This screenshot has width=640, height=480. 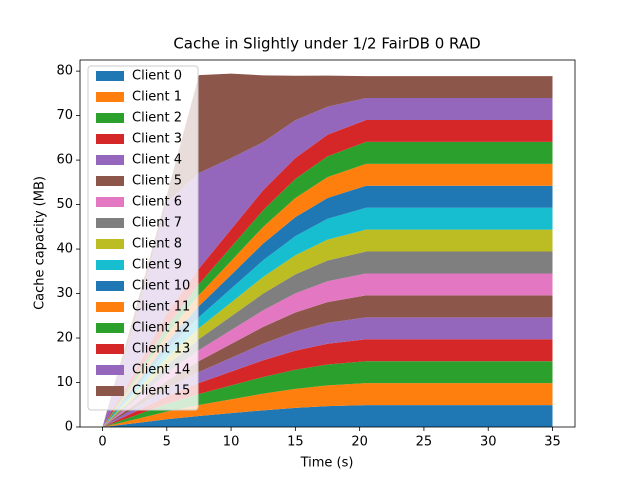 What do you see at coordinates (64, 160) in the screenshot?
I see `y-tick-label: 60` at bounding box center [64, 160].